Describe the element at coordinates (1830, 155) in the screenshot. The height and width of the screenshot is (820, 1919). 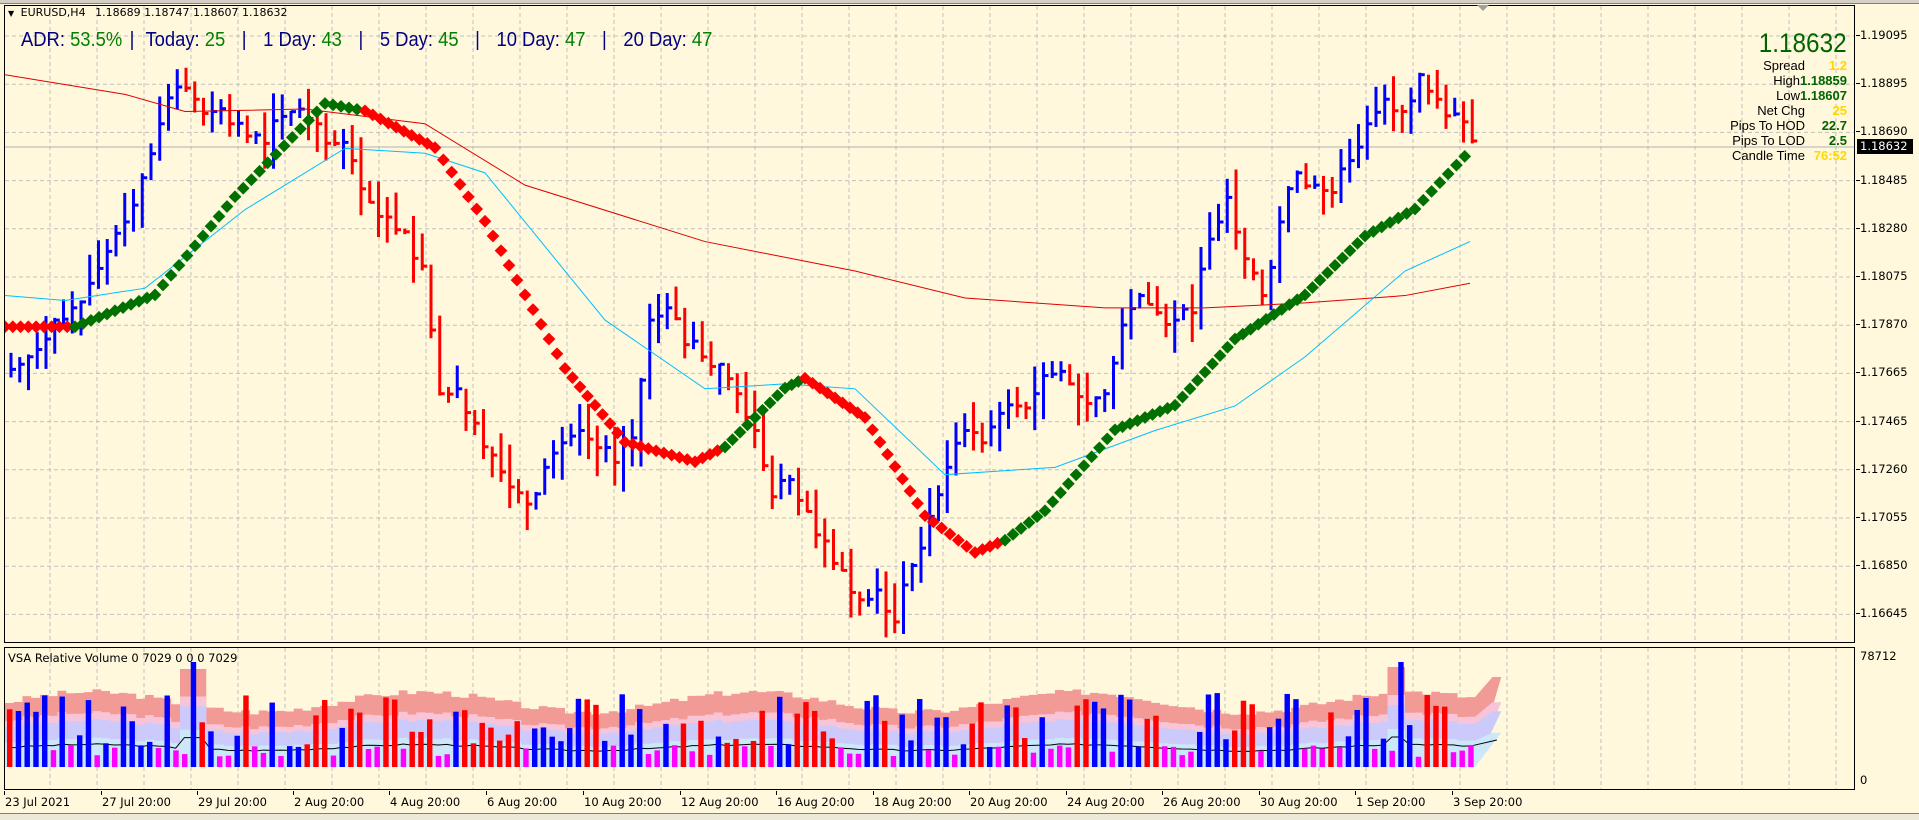
I see `info-value: 76:52` at that location.